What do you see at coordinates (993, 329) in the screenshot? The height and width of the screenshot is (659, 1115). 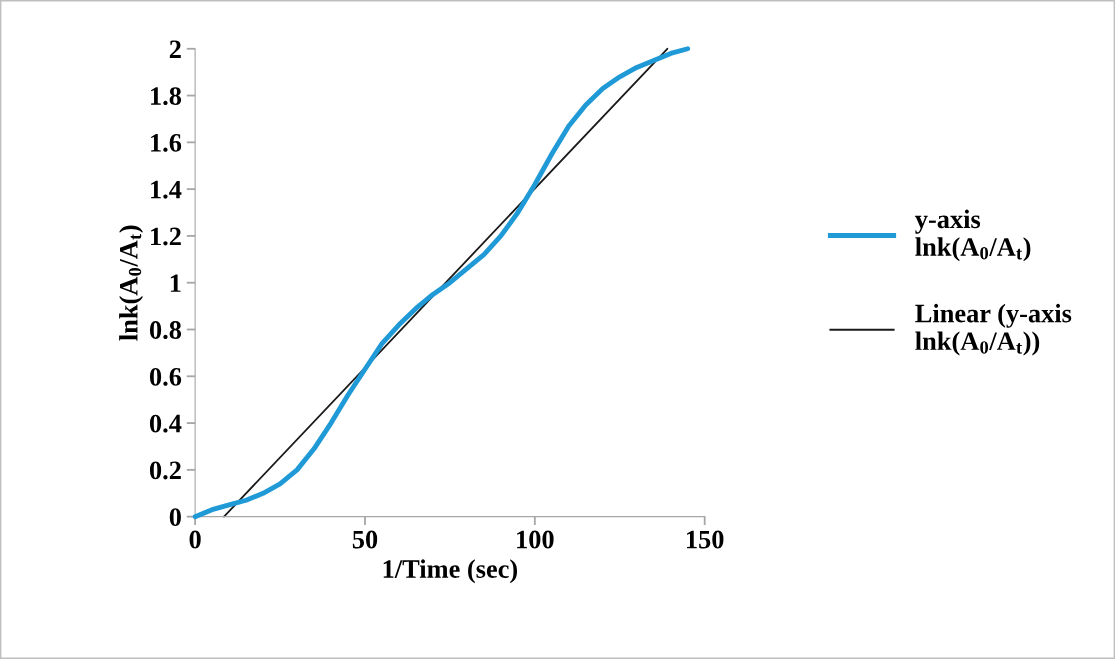 I see `legend-label: Linear (y-axis lnk(A$_{0}$/A$_{t}$))` at bounding box center [993, 329].